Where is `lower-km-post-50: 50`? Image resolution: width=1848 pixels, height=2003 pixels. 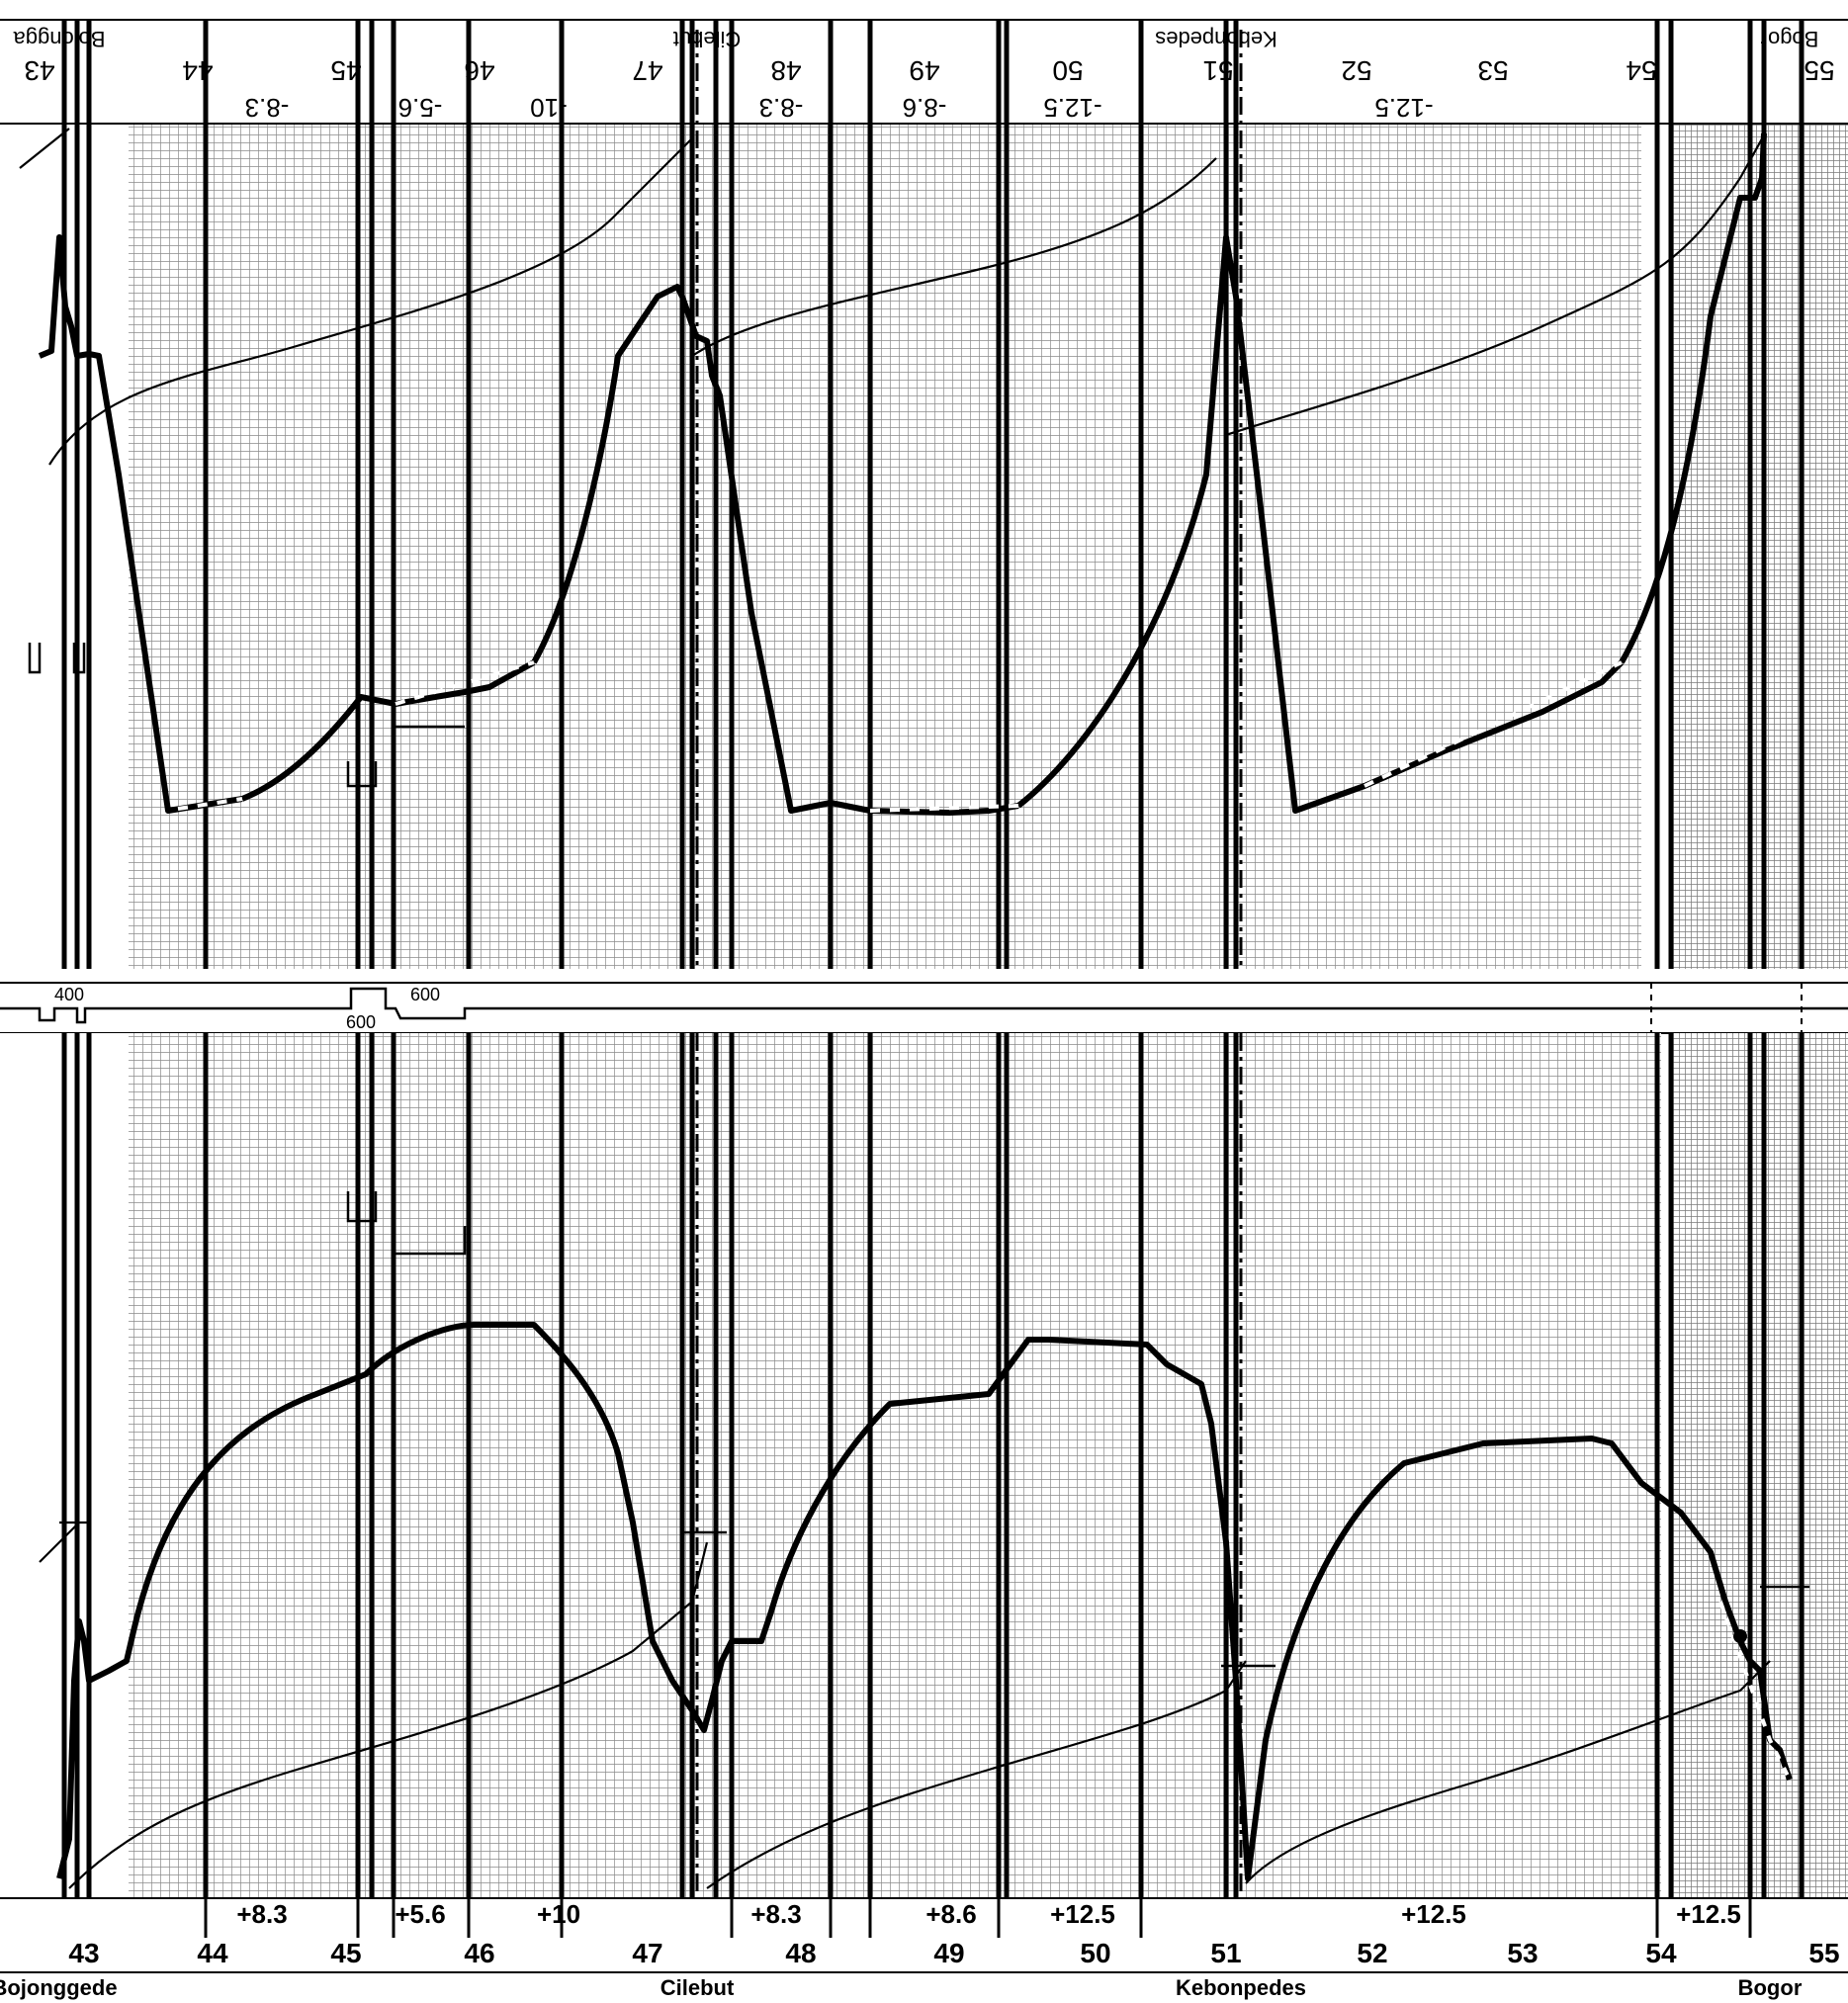
lower-km-post-50: 50 is located at coordinates (1095, 1953).